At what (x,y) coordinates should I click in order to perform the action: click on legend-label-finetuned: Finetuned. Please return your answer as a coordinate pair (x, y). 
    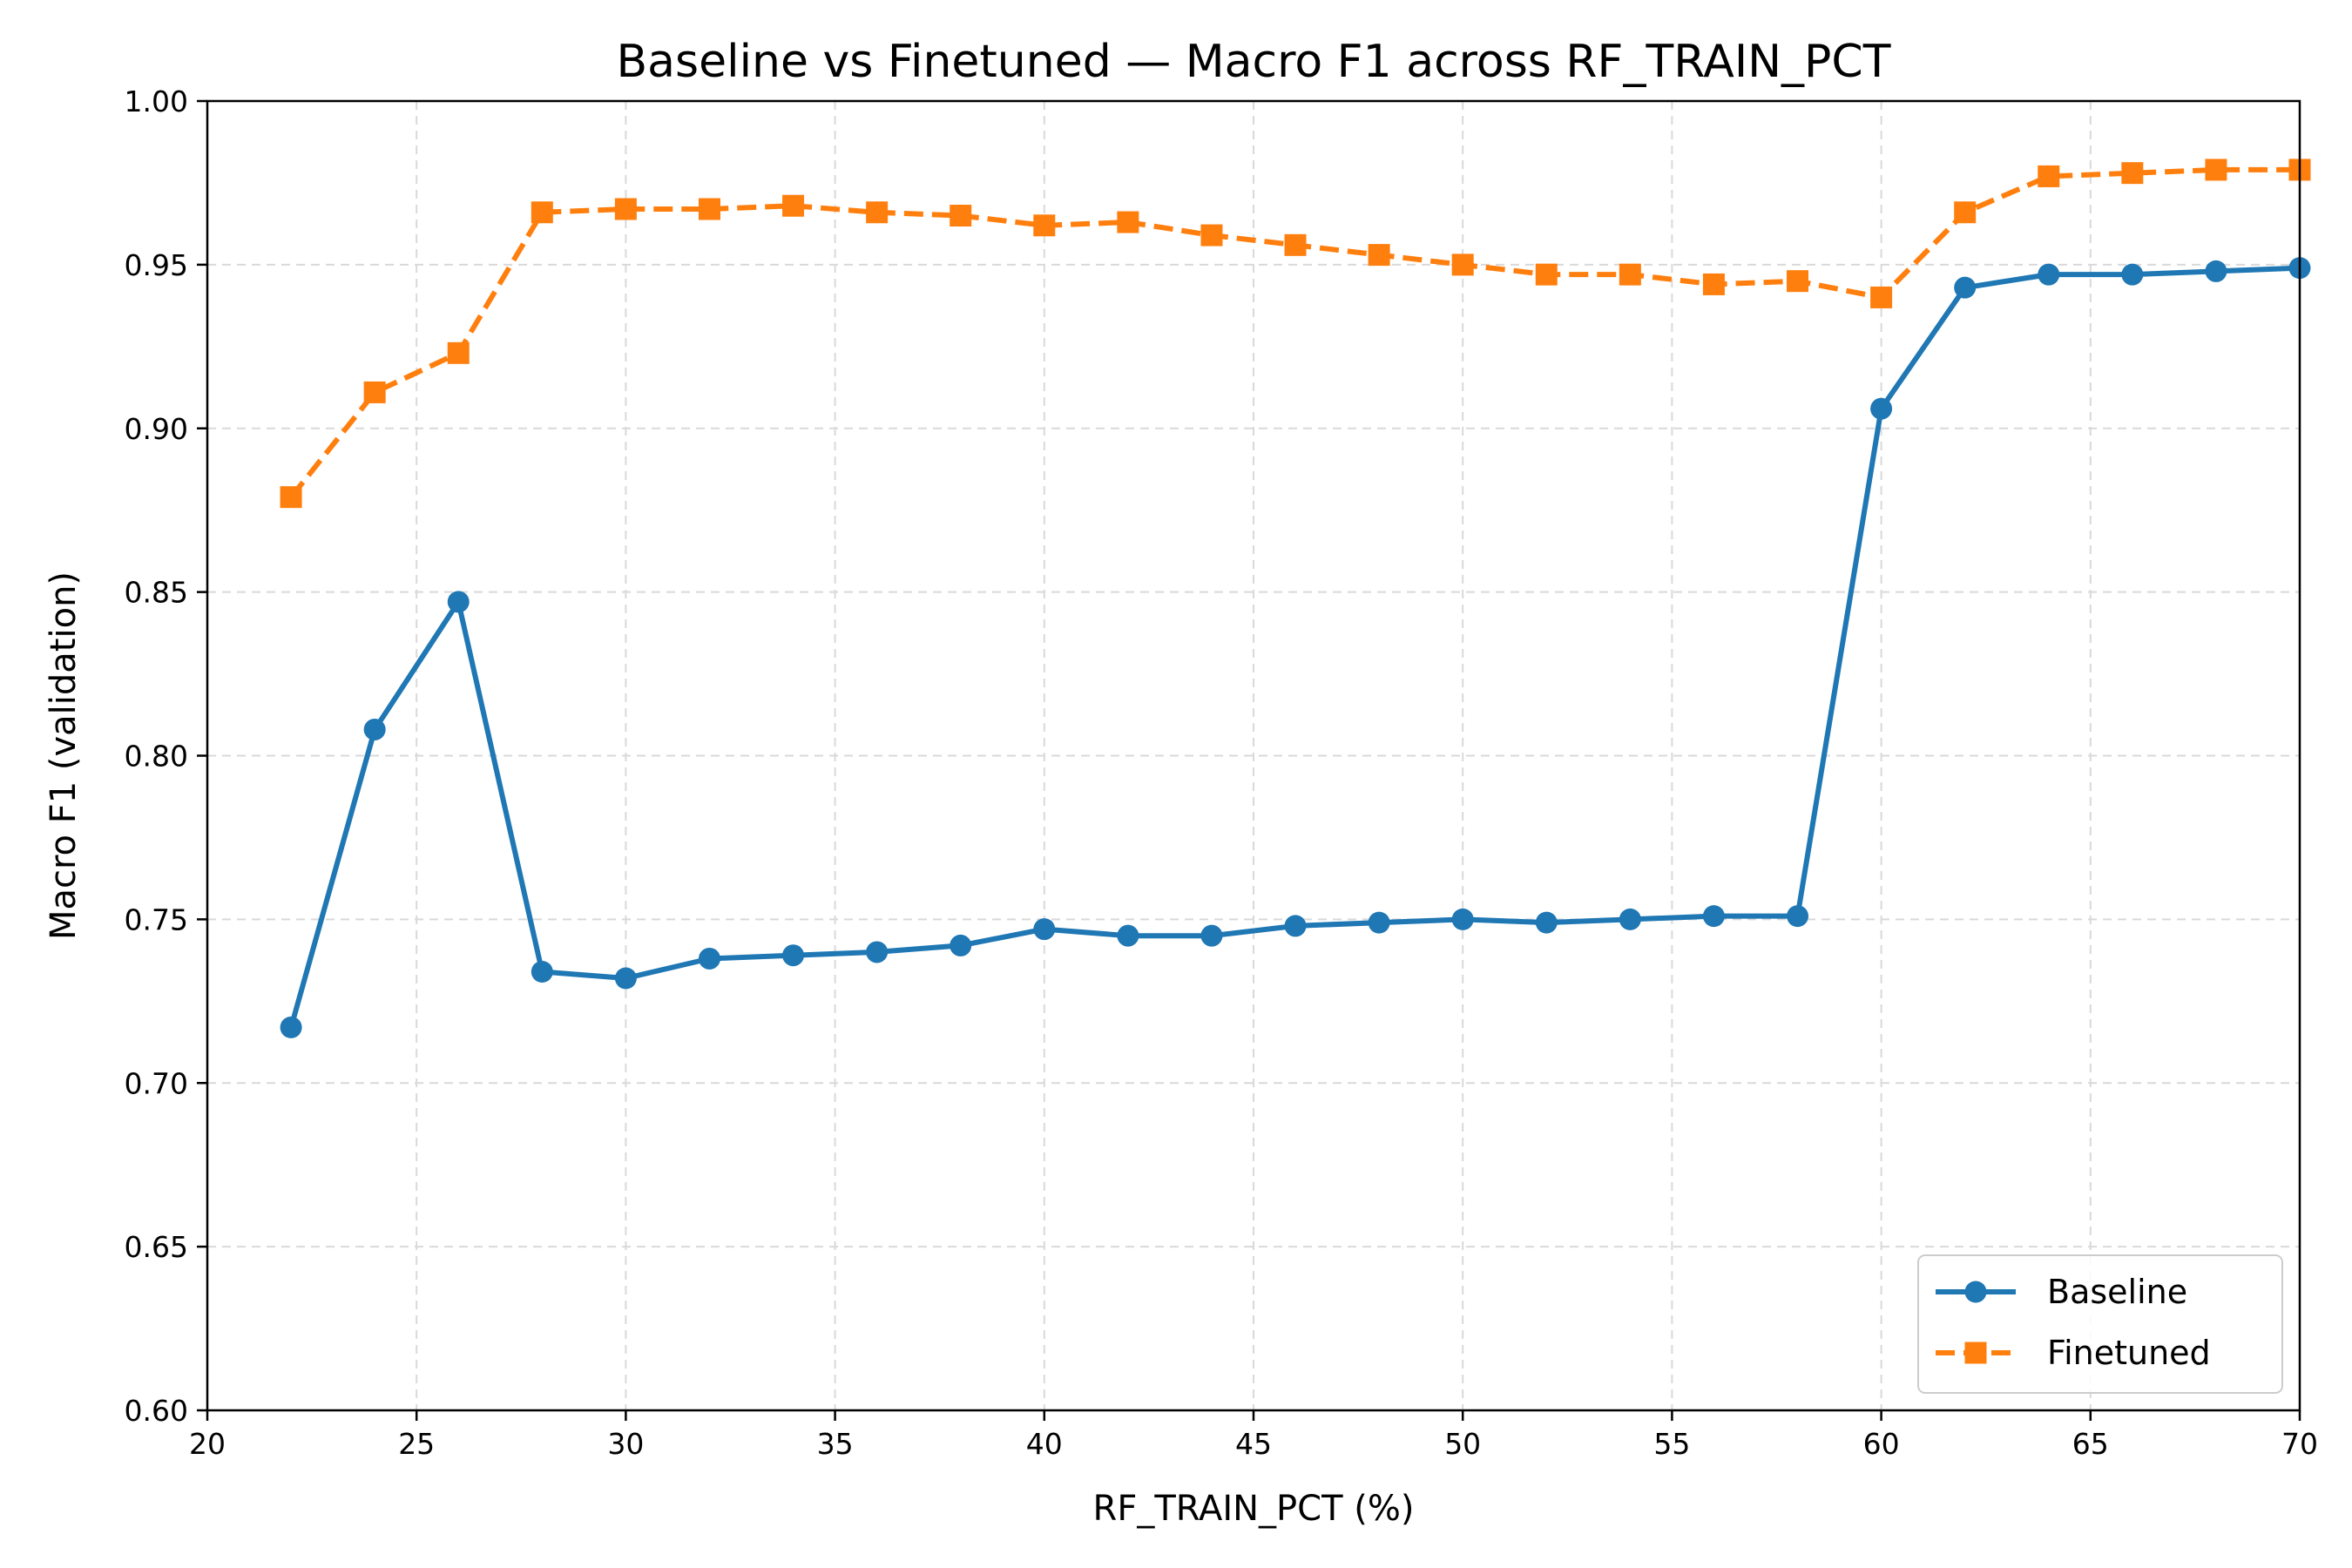
    Looking at the image, I should click on (2129, 1353).